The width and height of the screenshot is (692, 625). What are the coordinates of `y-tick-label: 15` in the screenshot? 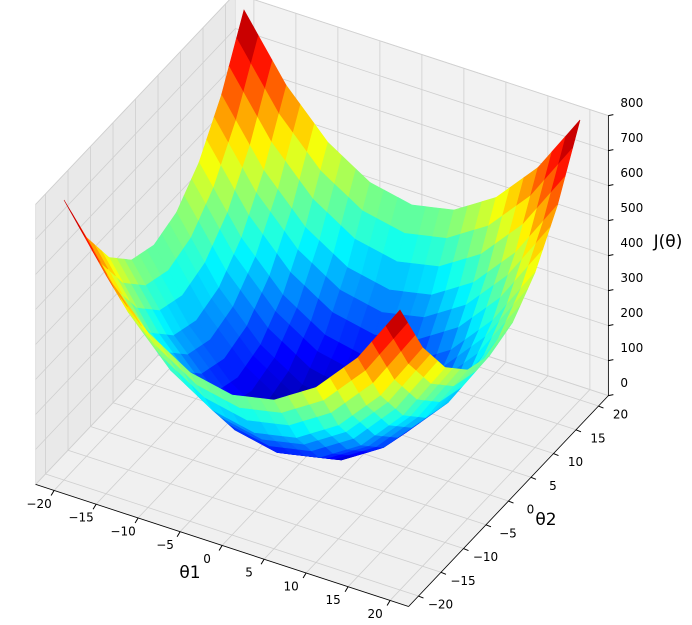 It's located at (597, 438).